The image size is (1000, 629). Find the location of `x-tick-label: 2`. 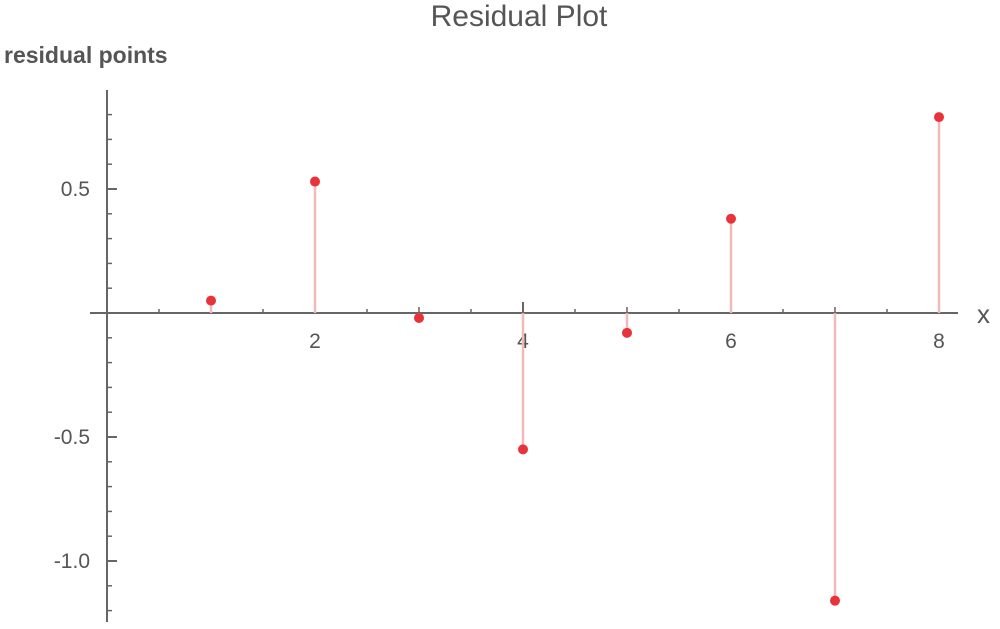

x-tick-label: 2 is located at coordinates (315, 341).